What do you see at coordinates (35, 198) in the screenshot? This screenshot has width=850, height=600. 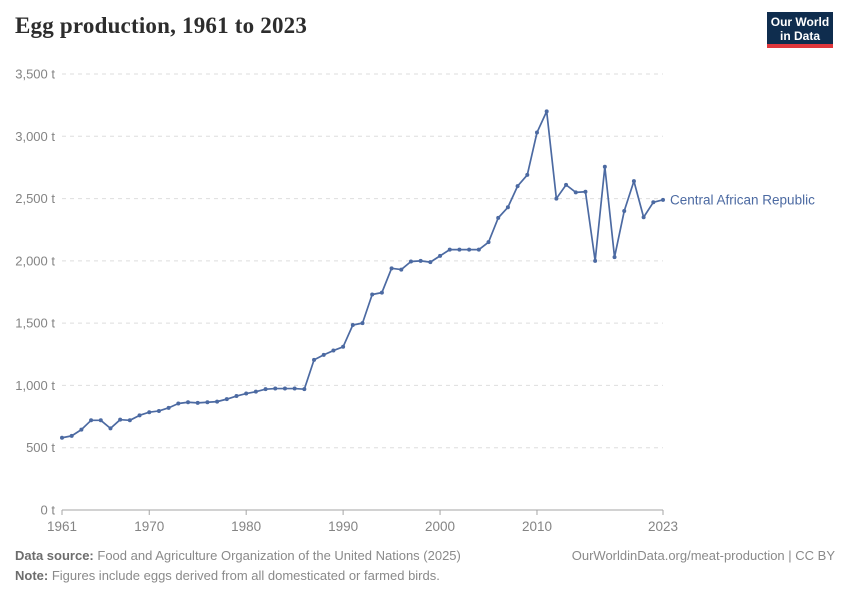 I see `y-tick-label: 2,500 t` at bounding box center [35, 198].